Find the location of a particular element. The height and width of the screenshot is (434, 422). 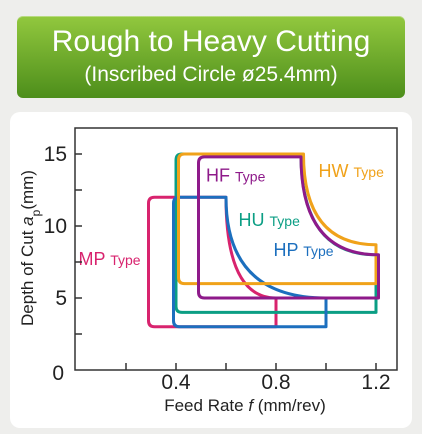

y-axis-title: Depth of Cut ap(mm) is located at coordinates (30, 248).